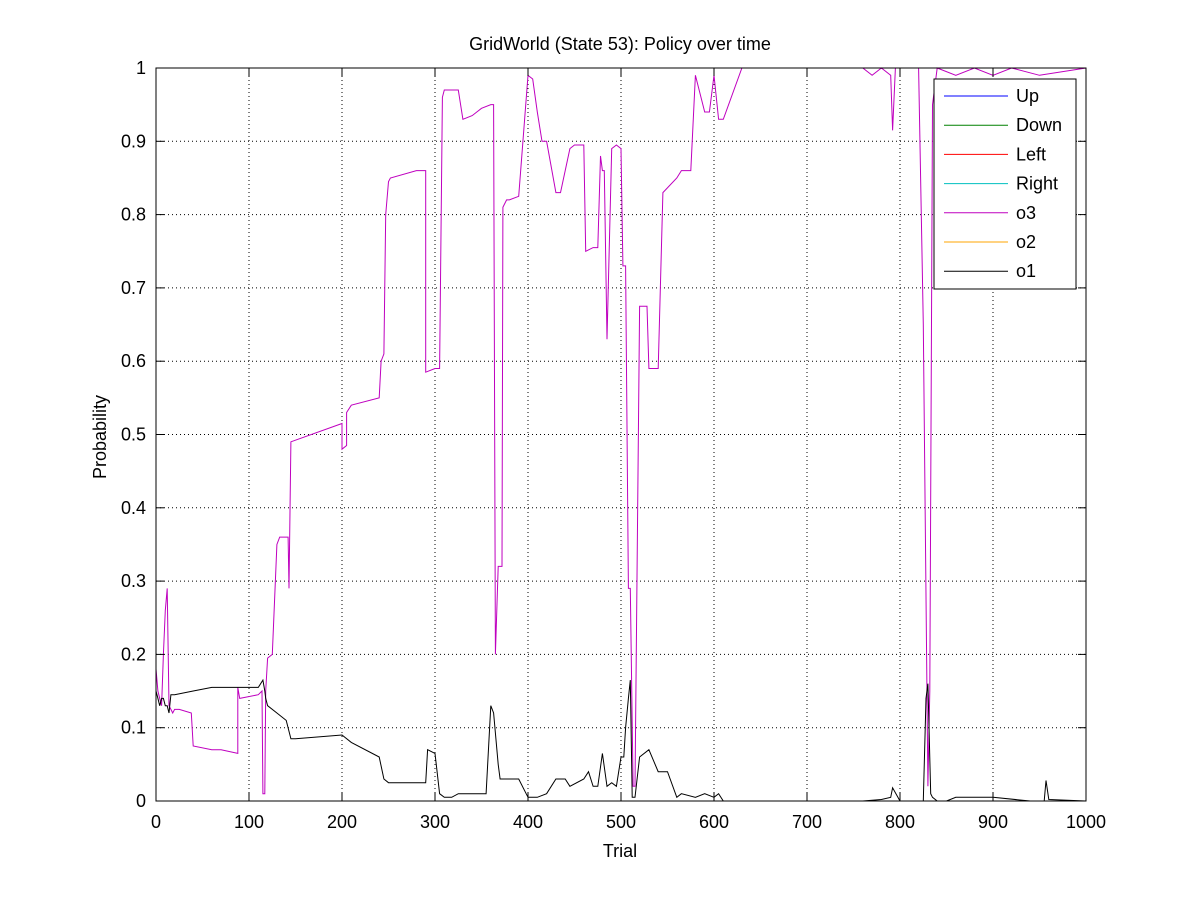 The width and height of the screenshot is (1200, 900). Describe the element at coordinates (133, 288) in the screenshot. I see `y-tick-label: 0.7` at that location.